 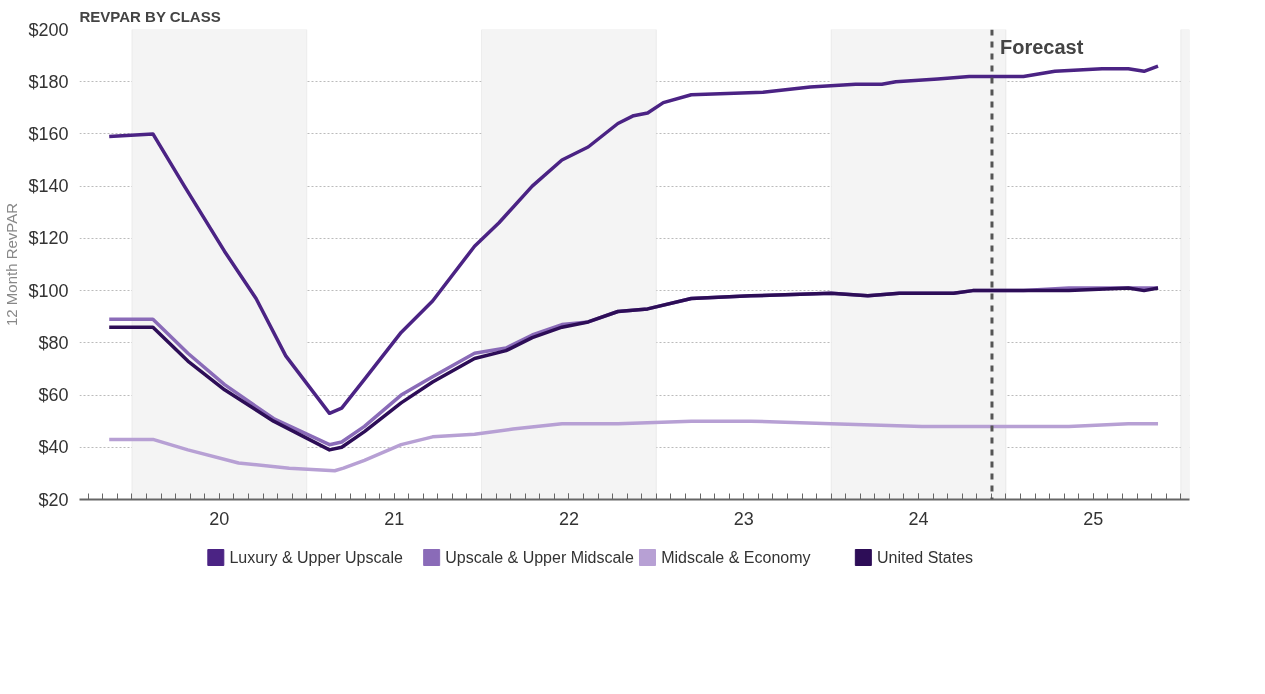 I want to click on x-tick-label: 24, so click(x=918, y=518).